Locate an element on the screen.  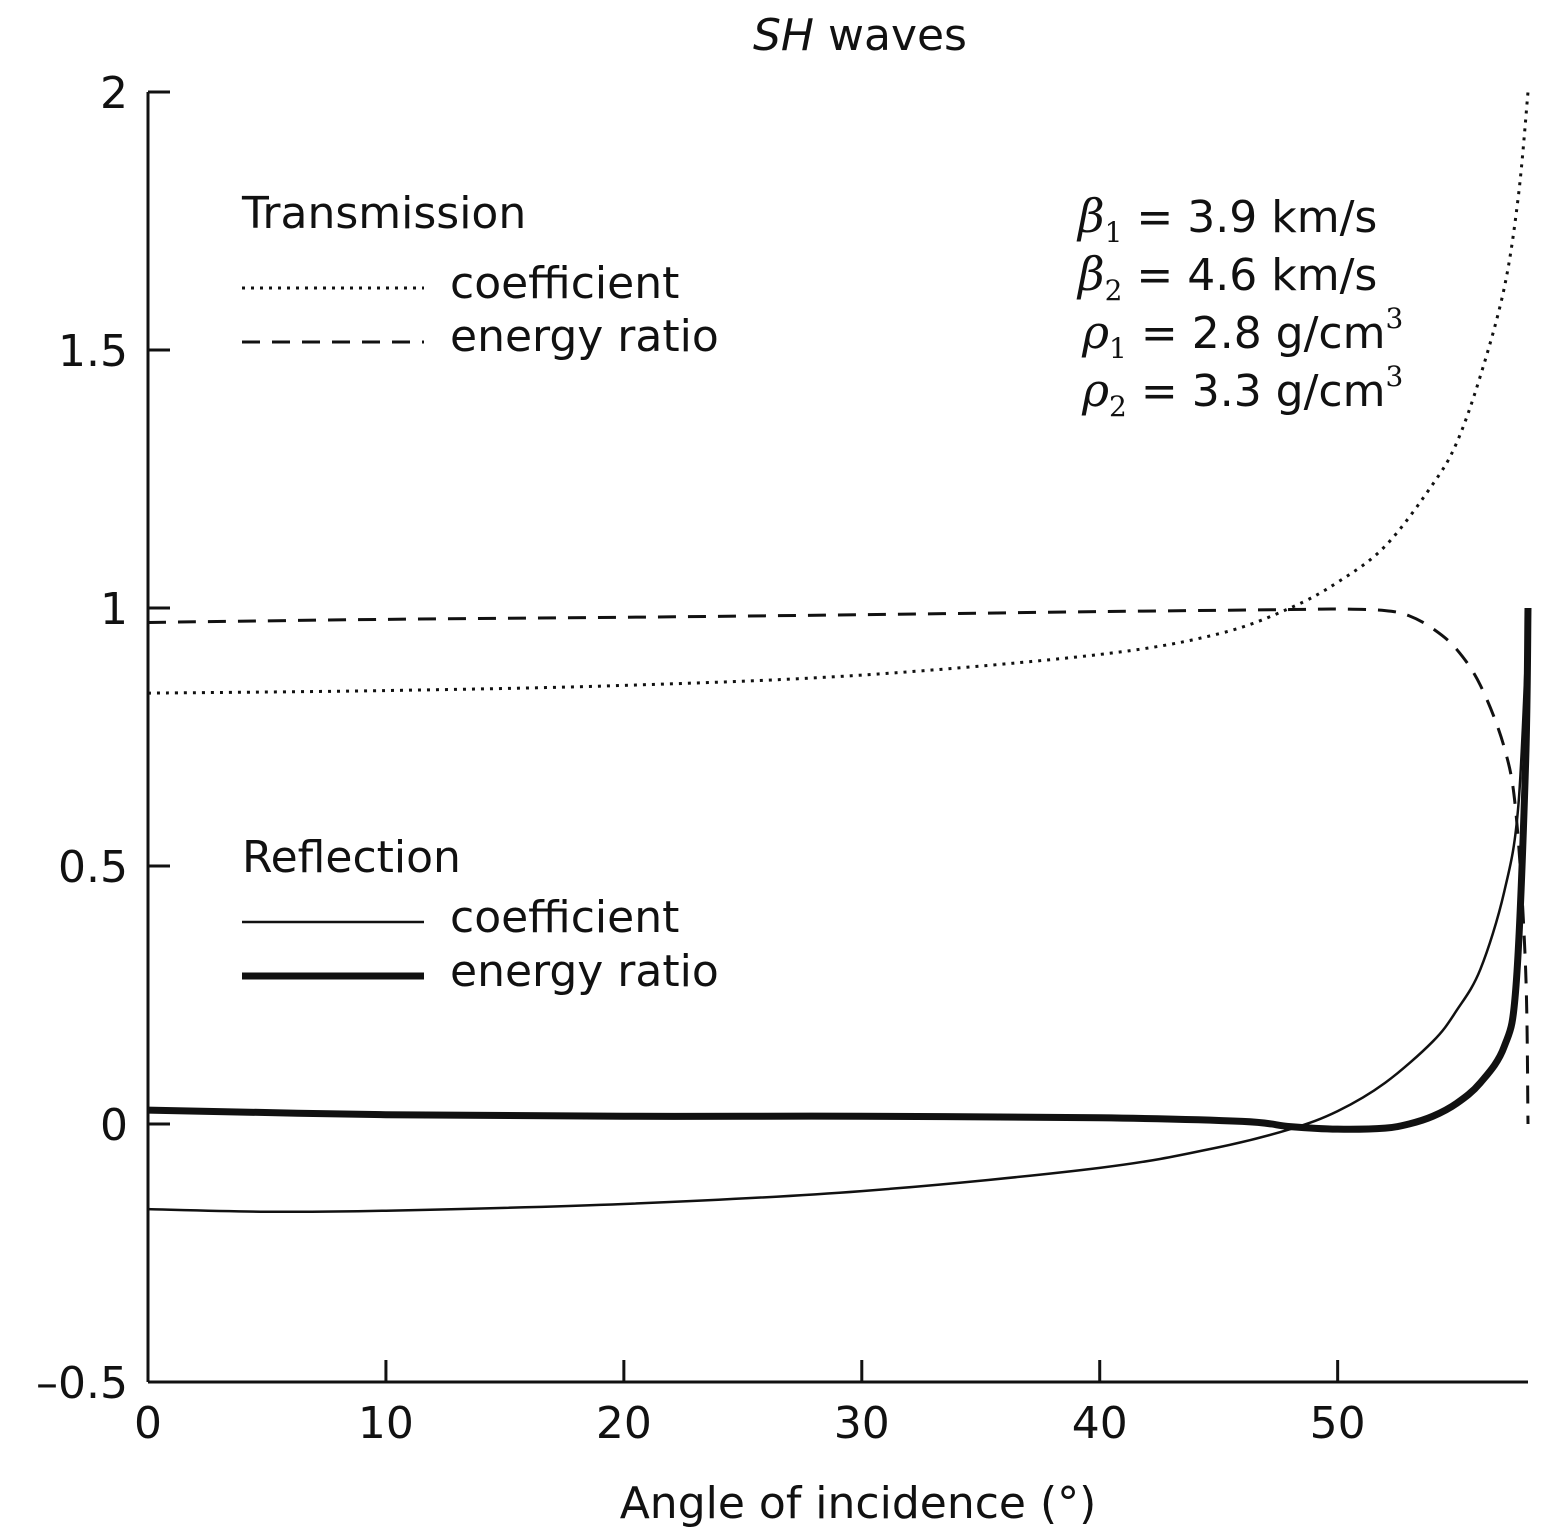
y-tick-label: –0.5 is located at coordinates (82, 1383).